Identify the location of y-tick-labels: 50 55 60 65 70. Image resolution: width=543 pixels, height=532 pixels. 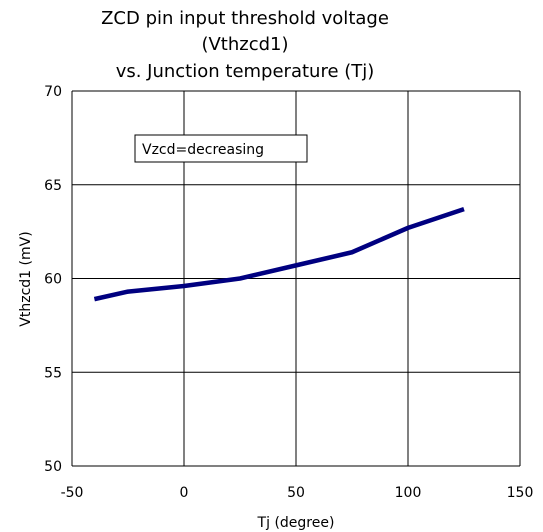
(53, 279).